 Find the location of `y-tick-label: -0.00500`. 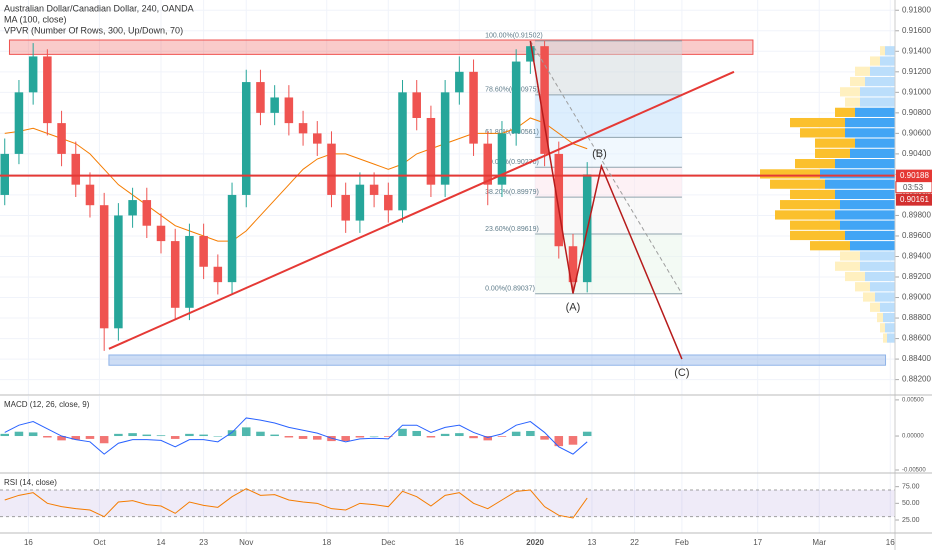

y-tick-label: -0.00500 is located at coordinates (914, 471).